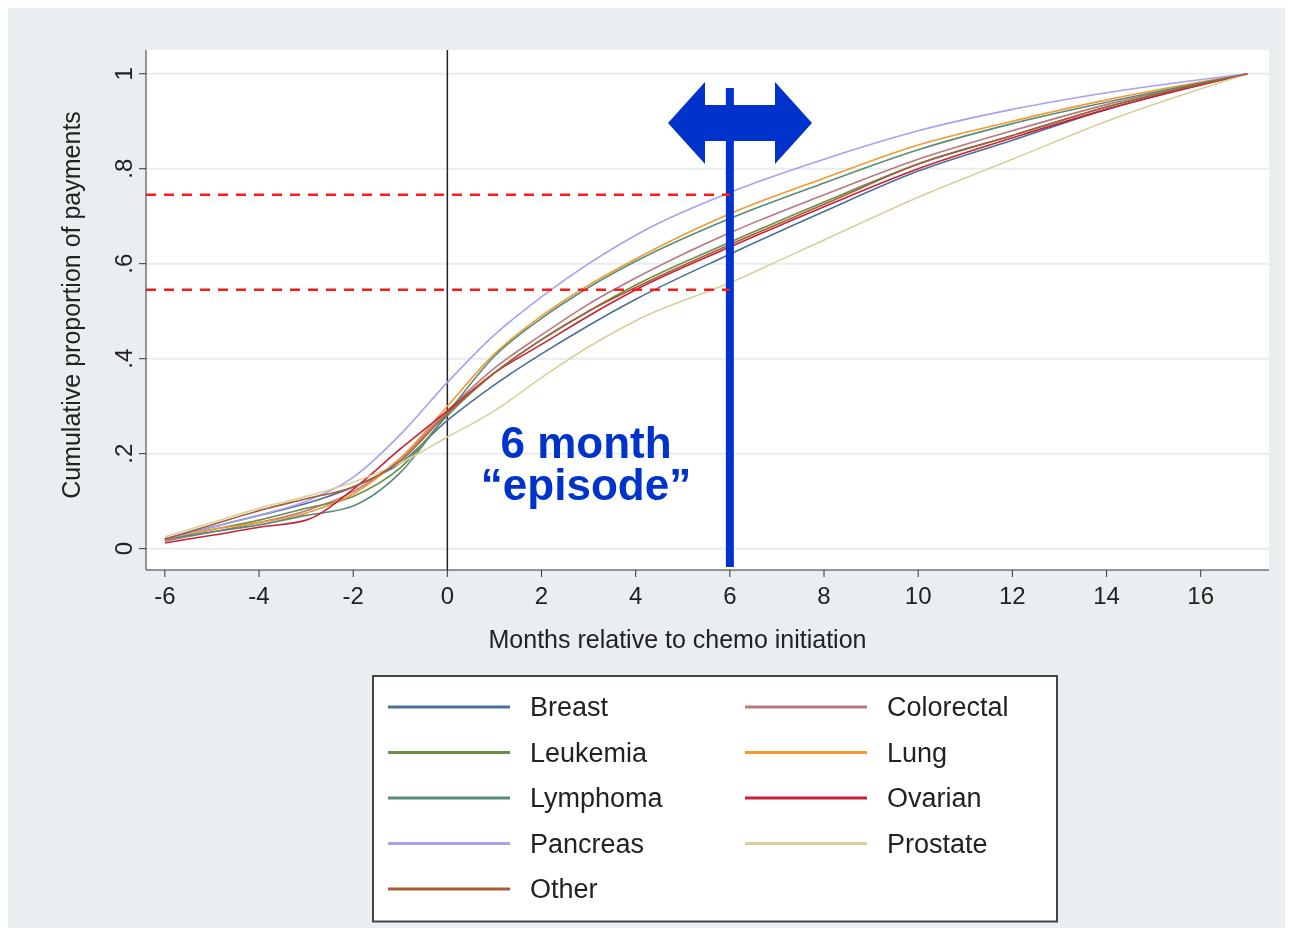 The width and height of the screenshot is (1293, 936). Describe the element at coordinates (123, 358) in the screenshot. I see `y-tick-label: .4` at that location.